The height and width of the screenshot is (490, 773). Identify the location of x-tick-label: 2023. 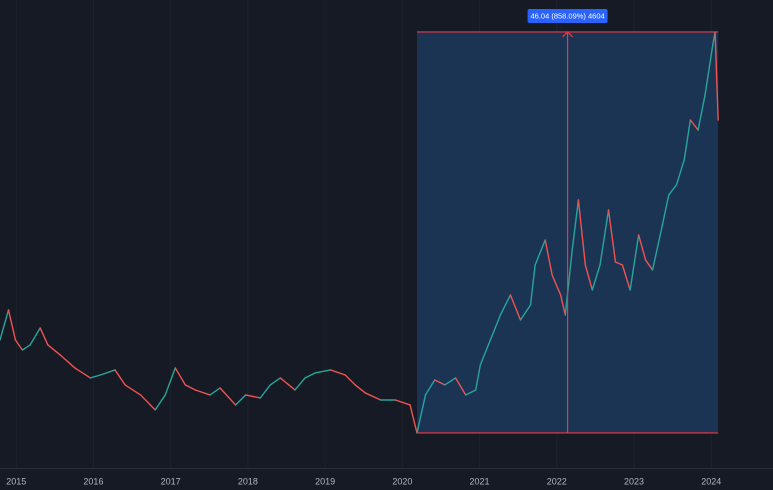
(634, 481).